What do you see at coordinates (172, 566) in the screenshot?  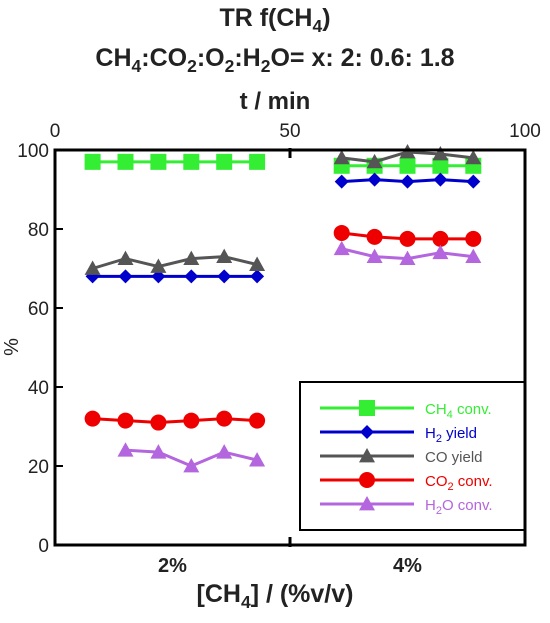 I see `category-label: 2%` at bounding box center [172, 566].